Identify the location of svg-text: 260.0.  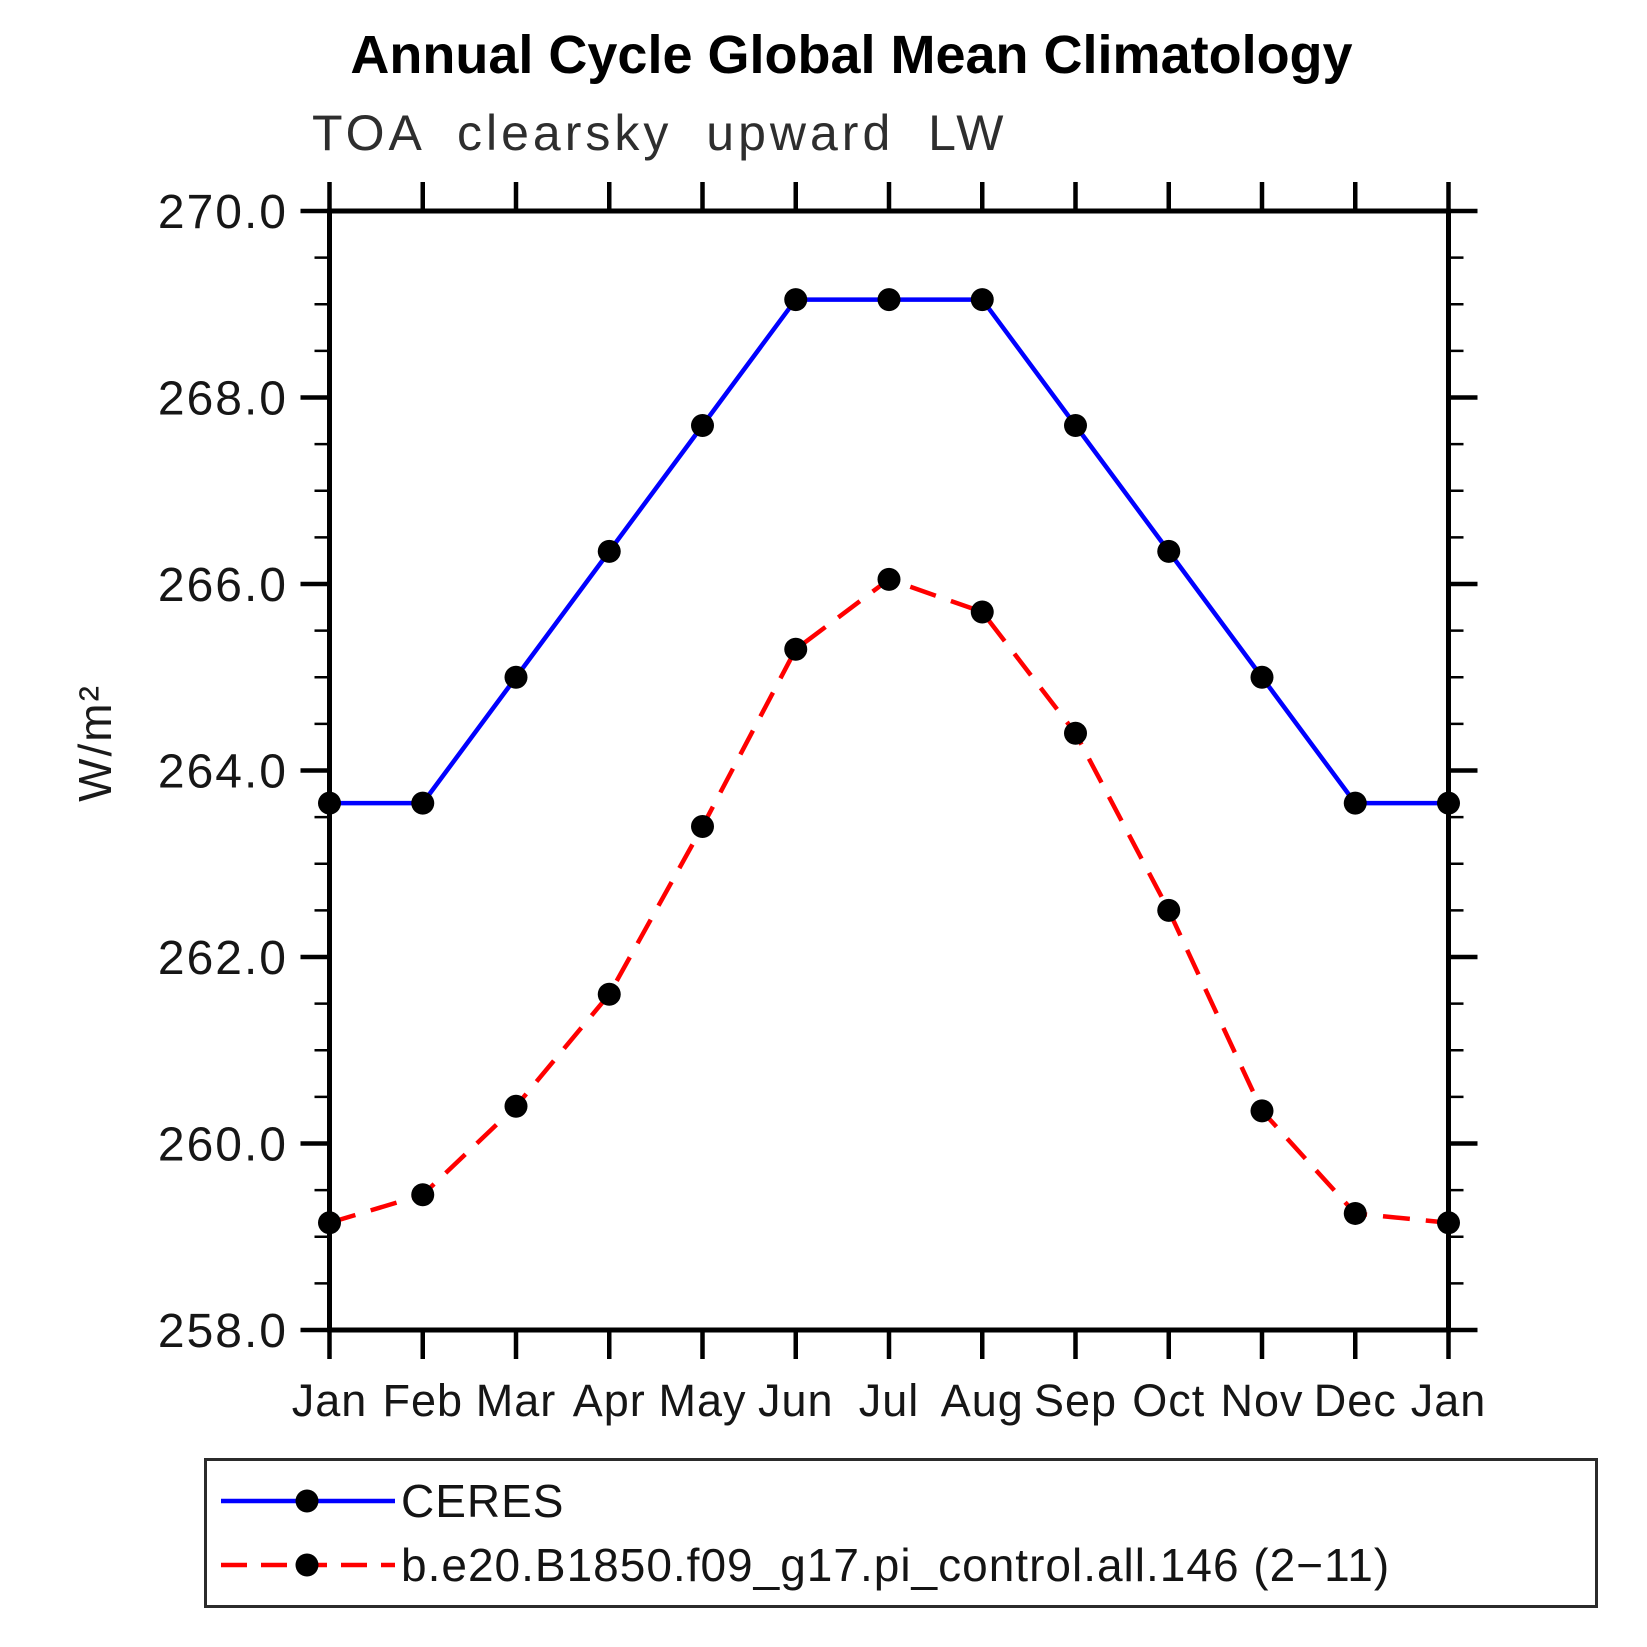
(223, 1145).